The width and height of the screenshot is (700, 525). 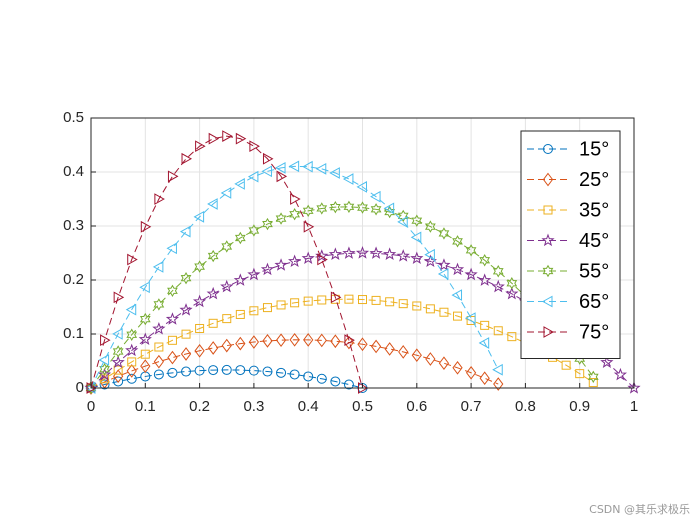 I want to click on legend-label: 25°, so click(x=594, y=180).